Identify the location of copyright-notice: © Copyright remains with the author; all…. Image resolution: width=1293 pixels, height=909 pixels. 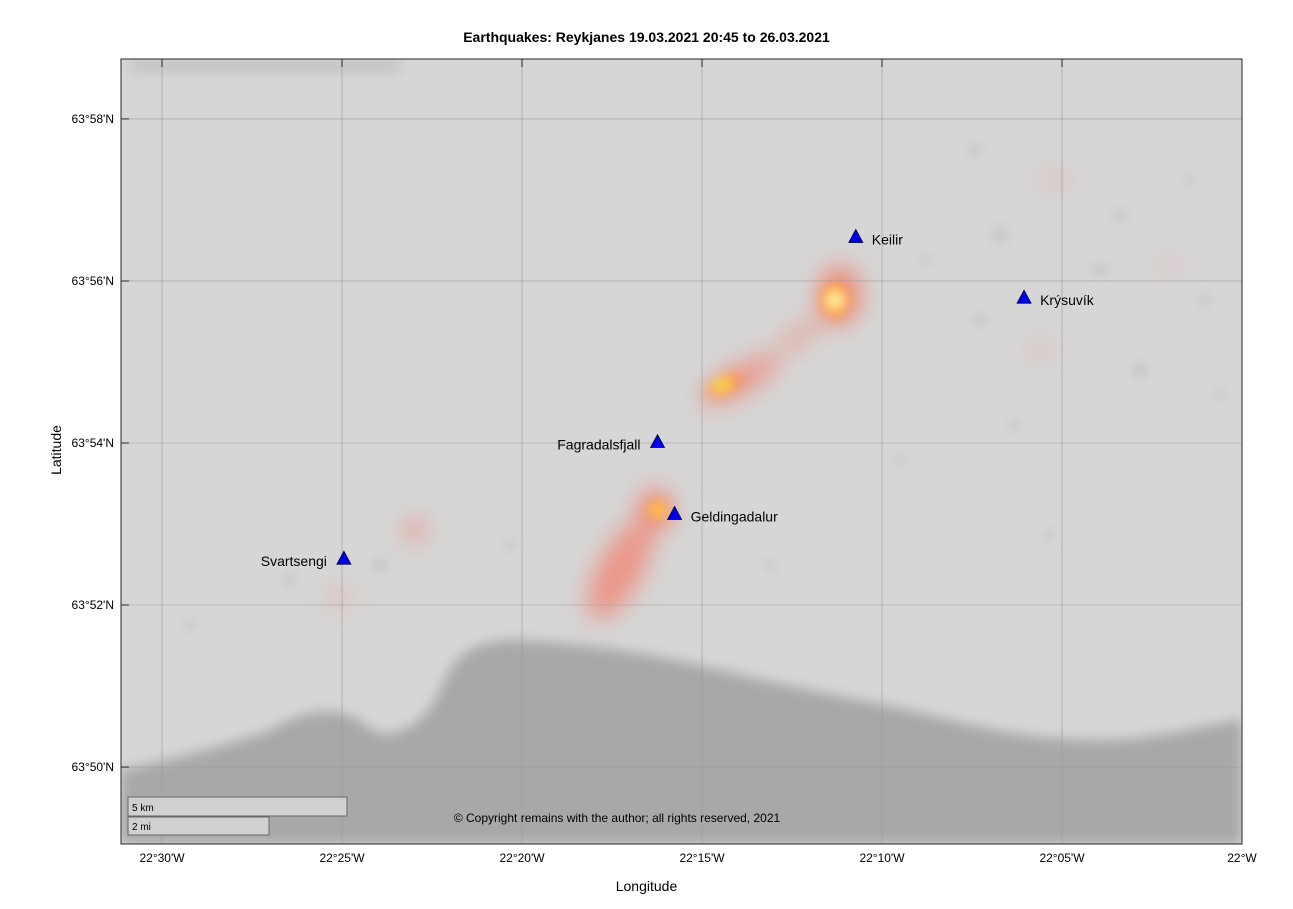
(617, 818).